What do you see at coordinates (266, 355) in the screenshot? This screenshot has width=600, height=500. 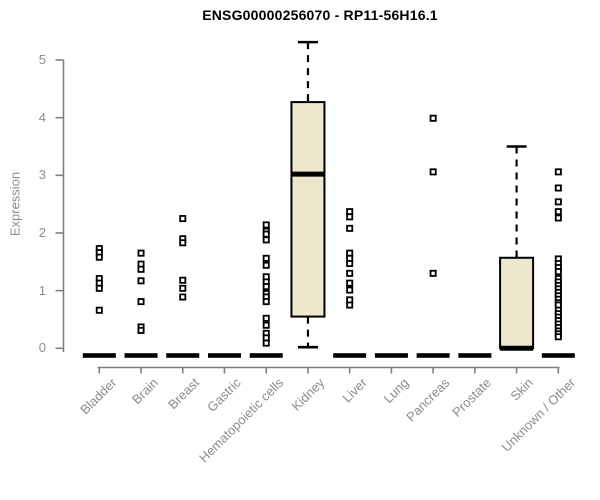 I see `flat-box-hematopoietic-cells` at bounding box center [266, 355].